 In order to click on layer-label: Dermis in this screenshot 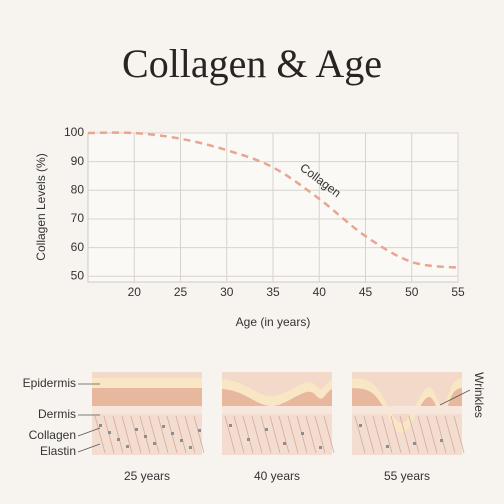, I will do `click(57, 414)`.